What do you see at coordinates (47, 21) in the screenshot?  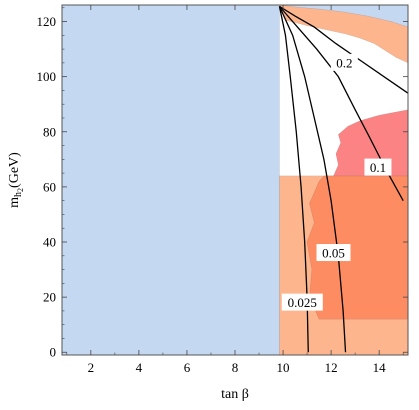 I see `y-tick-label: 120` at bounding box center [47, 21].